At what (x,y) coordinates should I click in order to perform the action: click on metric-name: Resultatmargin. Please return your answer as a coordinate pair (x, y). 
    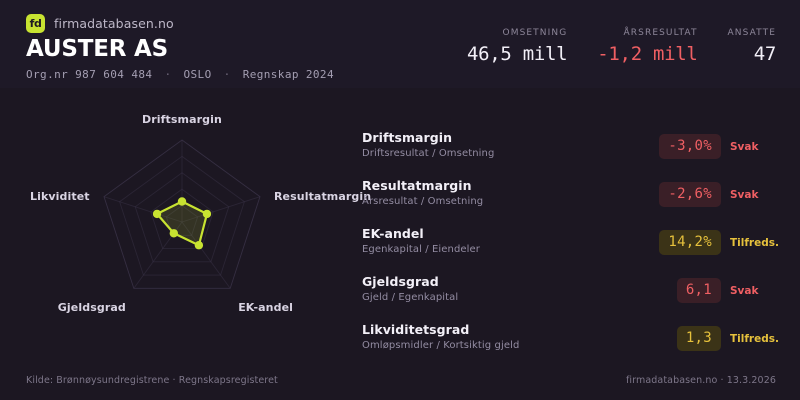
    Looking at the image, I should click on (417, 185).